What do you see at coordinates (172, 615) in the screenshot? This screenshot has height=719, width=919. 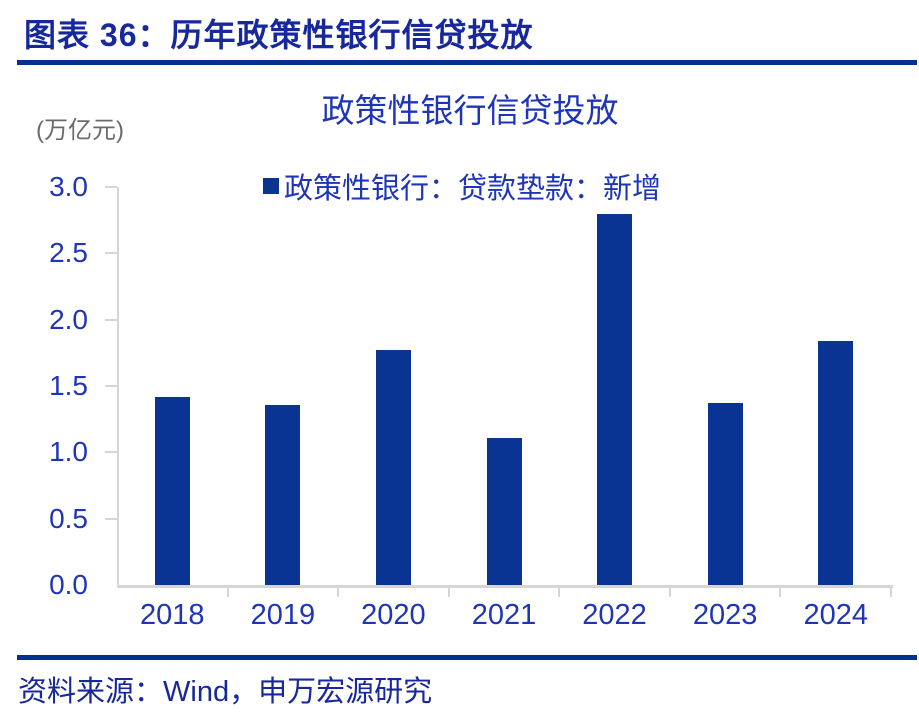 I see `x-axis-label: 2018` at bounding box center [172, 615].